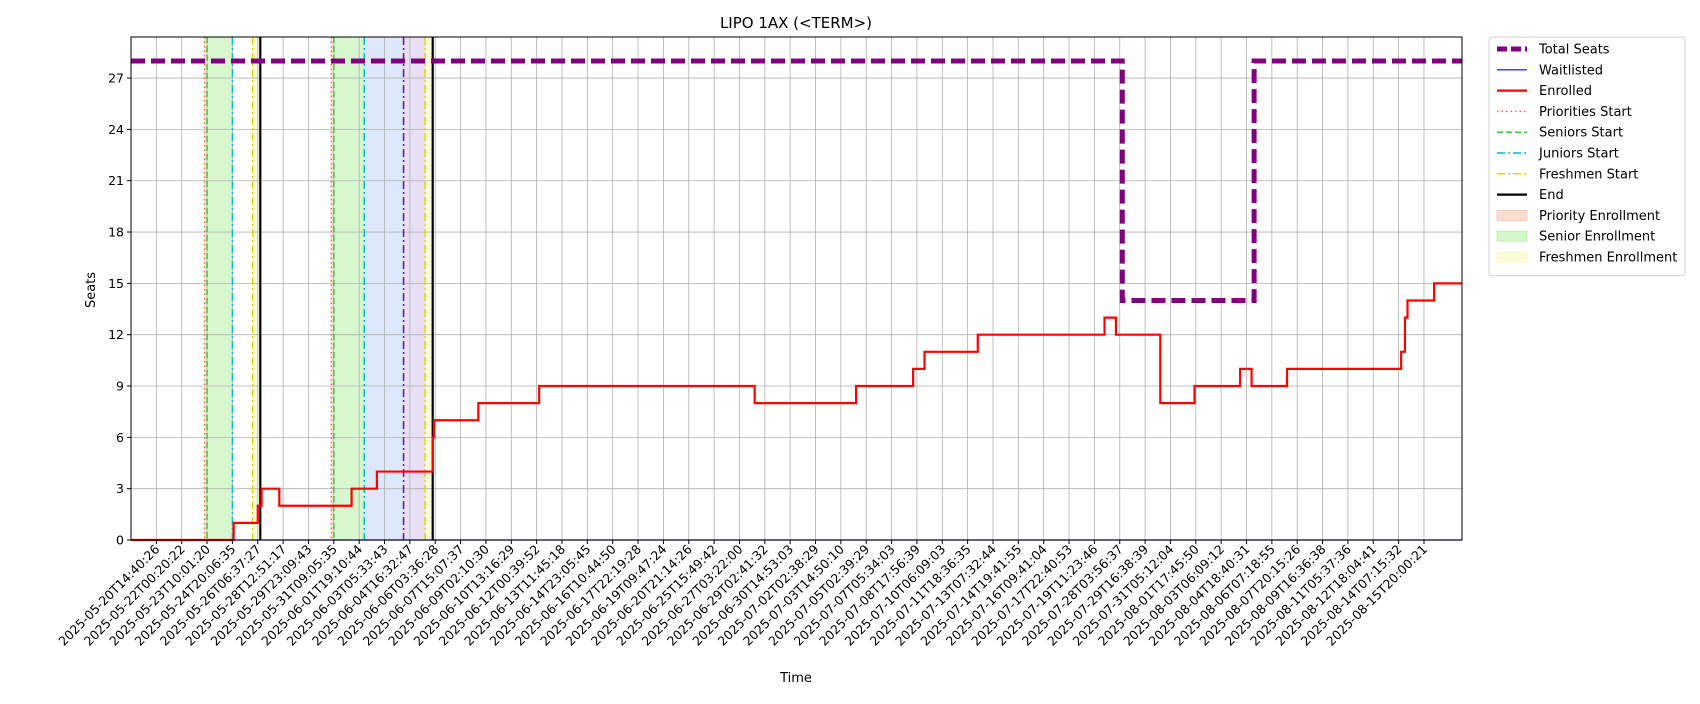 Image resolution: width=1700 pixels, height=704 pixels. What do you see at coordinates (1512, 215) in the screenshot?
I see `legend-swatch-priority-enrollment` at bounding box center [1512, 215].